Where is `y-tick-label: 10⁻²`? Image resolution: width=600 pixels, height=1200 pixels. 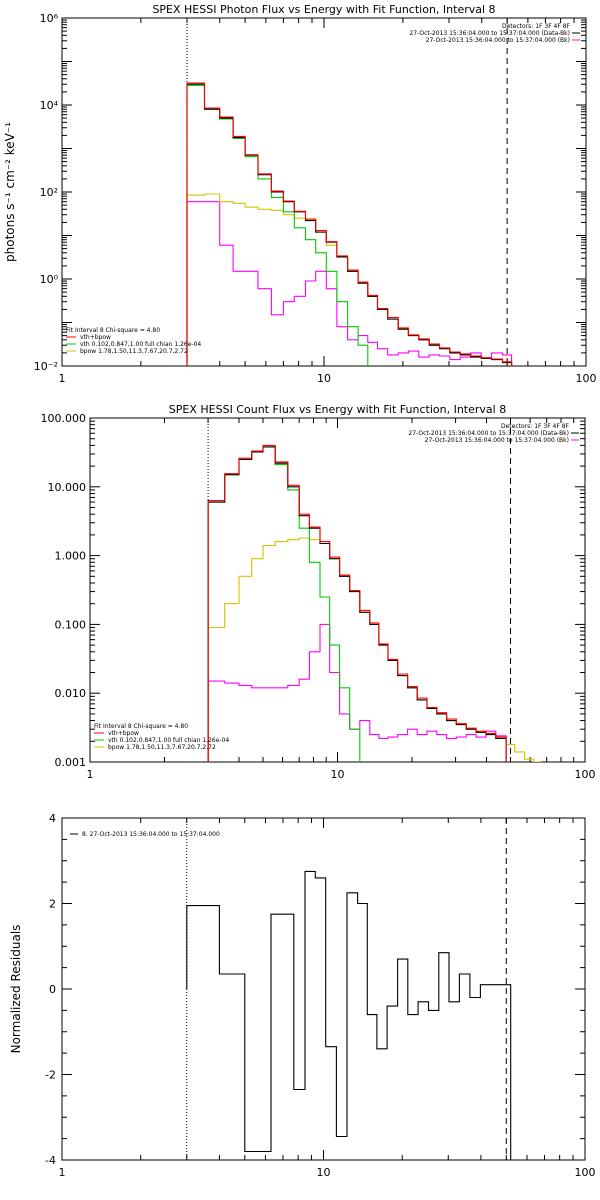
y-tick-label: 10⁻² is located at coordinates (46, 366).